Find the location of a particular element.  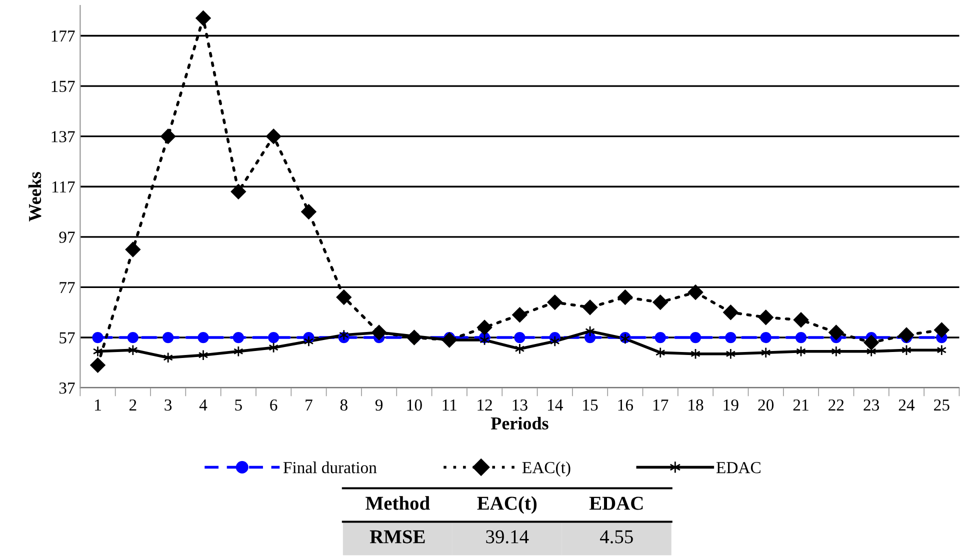

y-tick-label: 177 is located at coordinates (63, 36).